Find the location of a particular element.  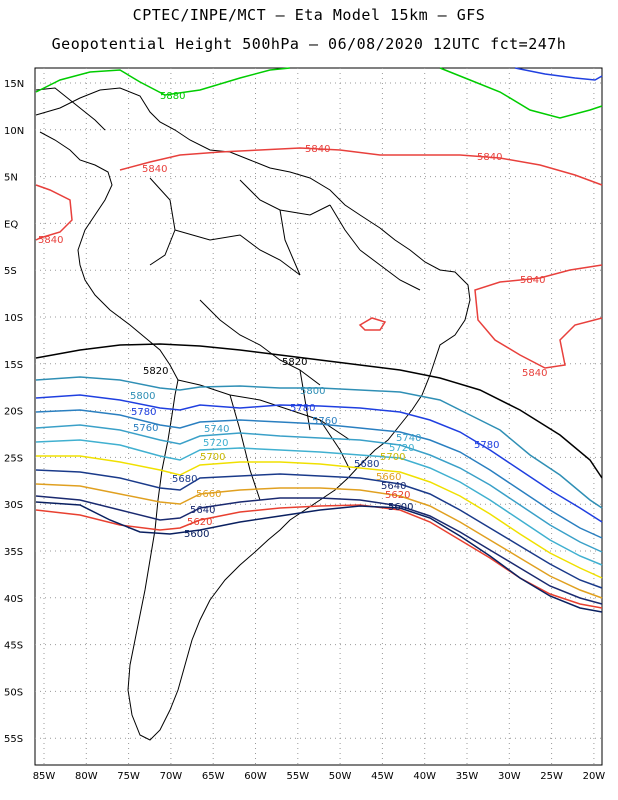

lat-tick-label: 15S is located at coordinates (13, 365).